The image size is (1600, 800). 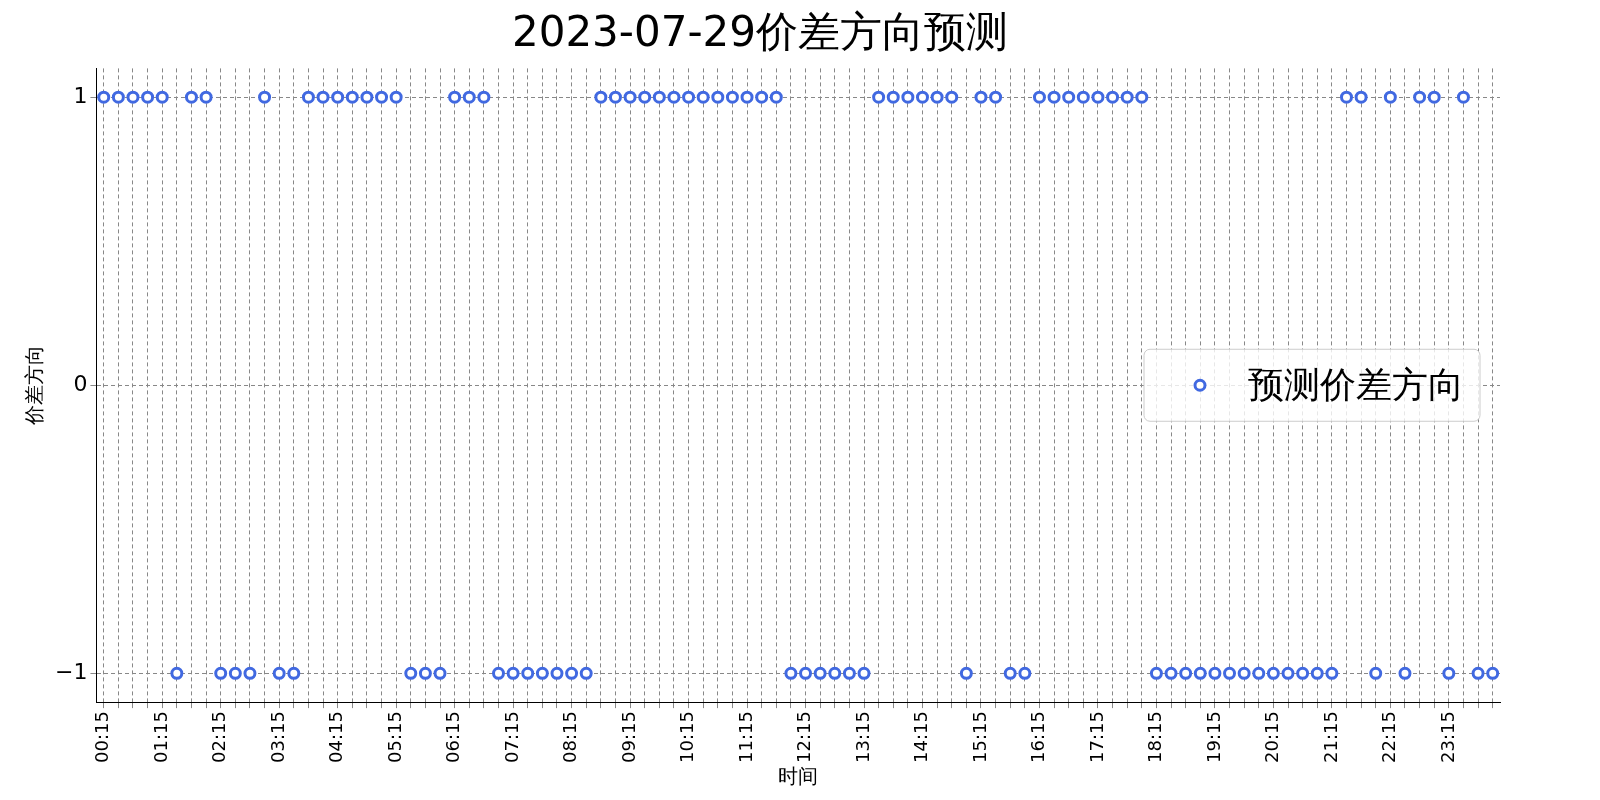 What do you see at coordinates (336, 737) in the screenshot?
I see `x-tick-label: 04:15` at bounding box center [336, 737].